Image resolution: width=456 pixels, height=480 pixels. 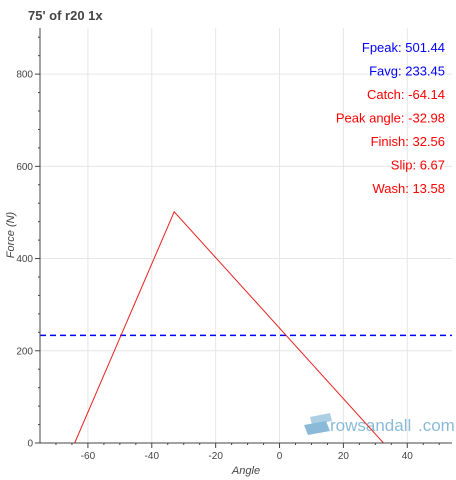 What do you see at coordinates (152, 456) in the screenshot?
I see `x-tick-label: -40` at bounding box center [152, 456].